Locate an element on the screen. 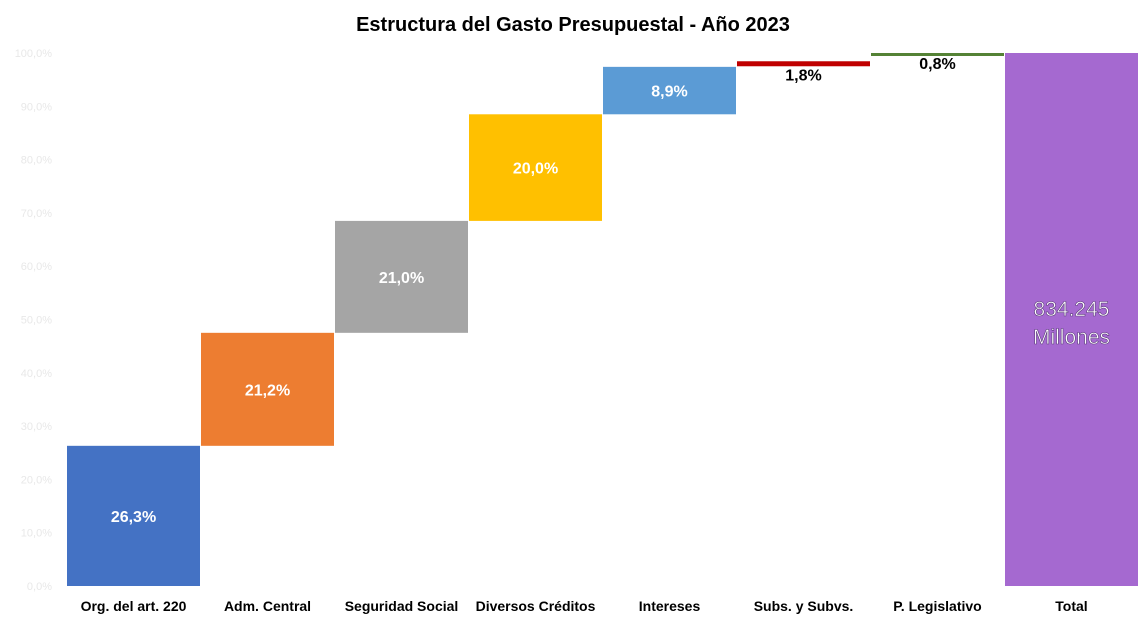  category-label: Seguridad Social is located at coordinates (402, 606).